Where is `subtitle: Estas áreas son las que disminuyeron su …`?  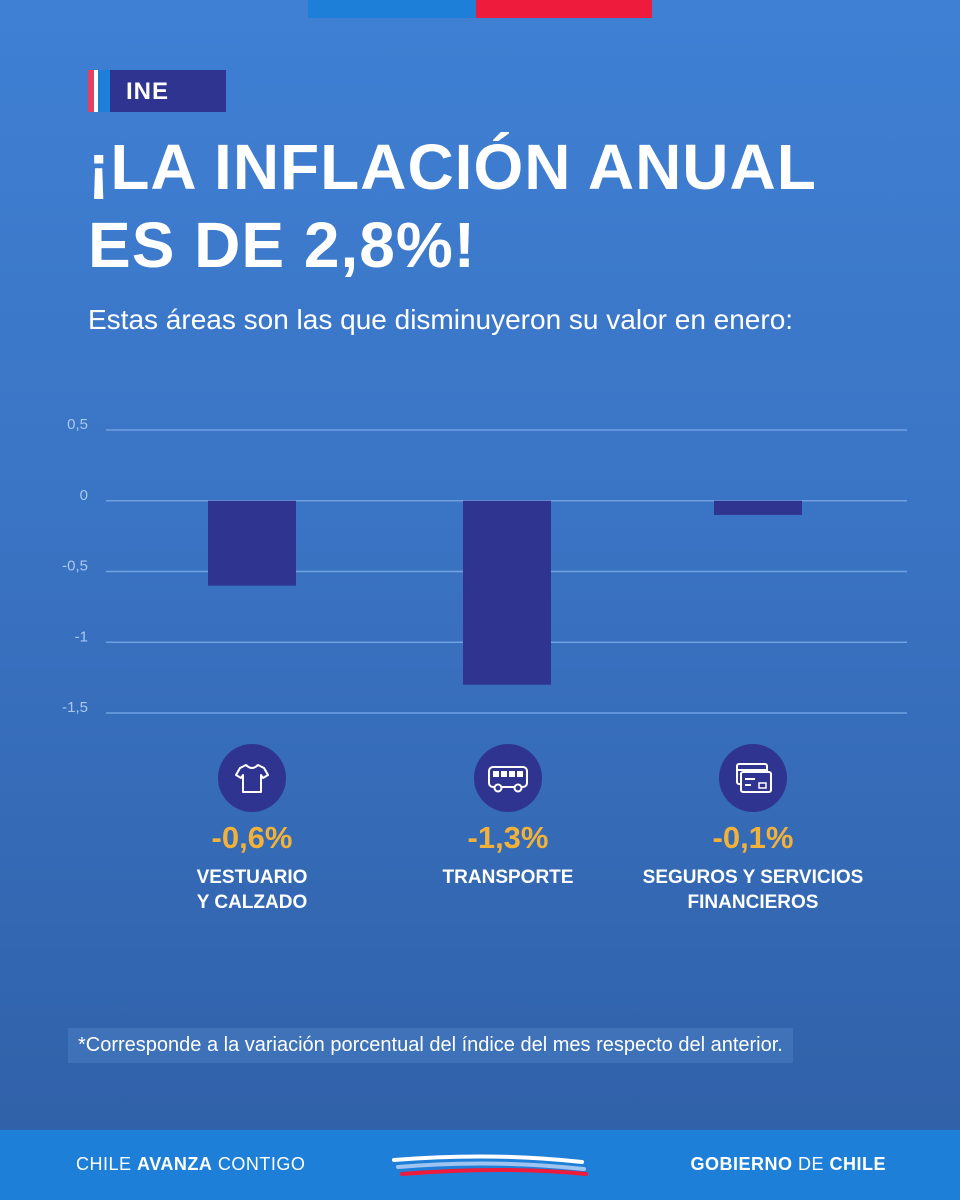
subtitle: Estas áreas son las que disminuyeron su … is located at coordinates (441, 319).